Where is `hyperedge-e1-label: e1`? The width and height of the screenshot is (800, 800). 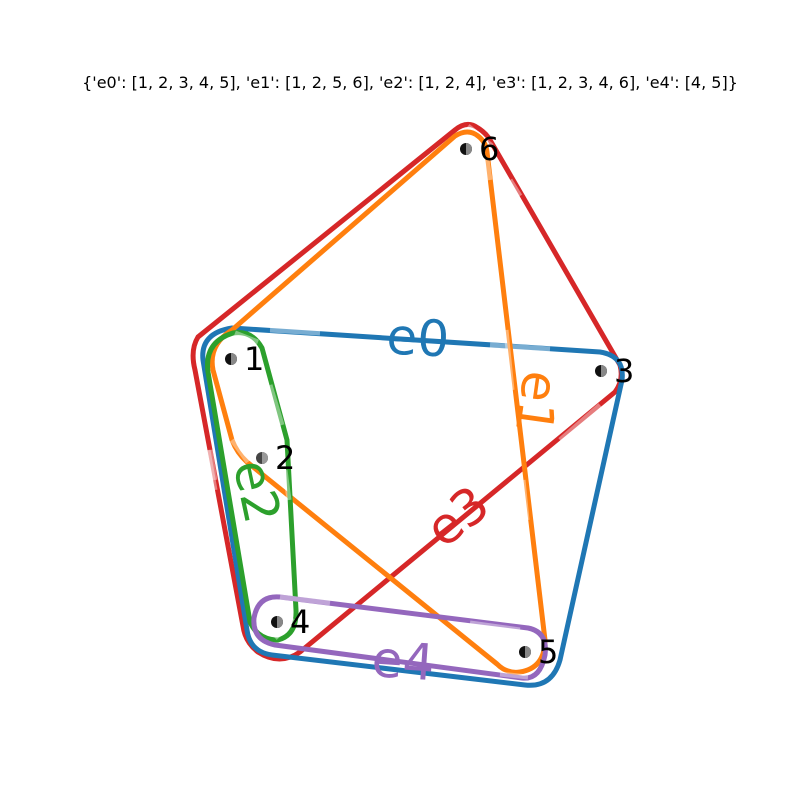 hyperedge-e1-label: e1 is located at coordinates (537, 402).